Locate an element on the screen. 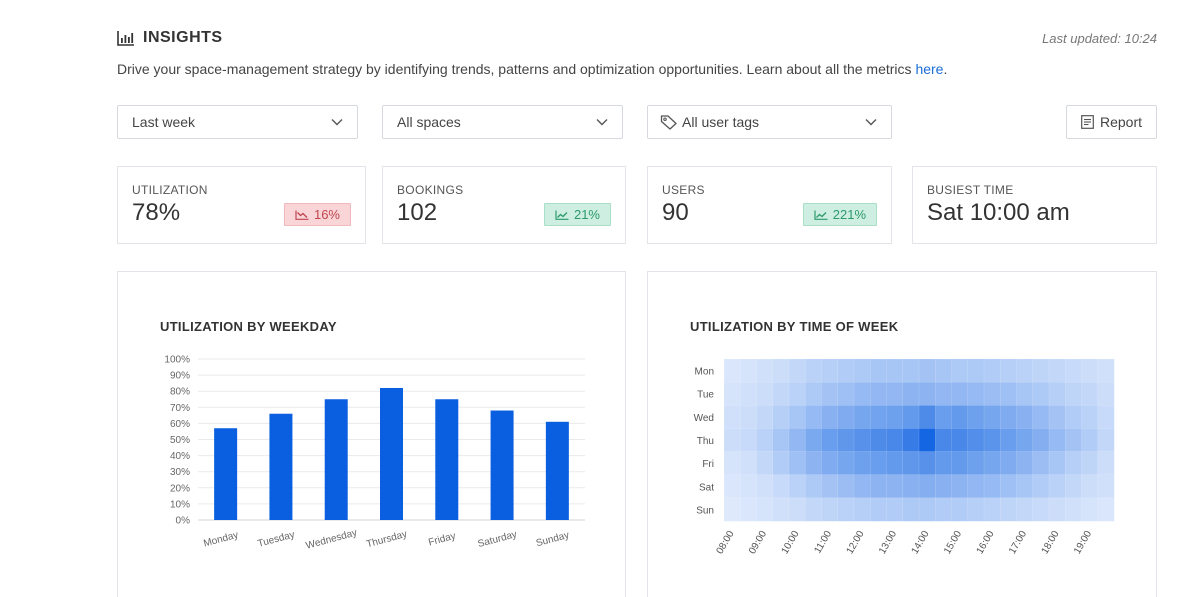 The height and width of the screenshot is (597, 1200). bar-sunday is located at coordinates (557, 470).